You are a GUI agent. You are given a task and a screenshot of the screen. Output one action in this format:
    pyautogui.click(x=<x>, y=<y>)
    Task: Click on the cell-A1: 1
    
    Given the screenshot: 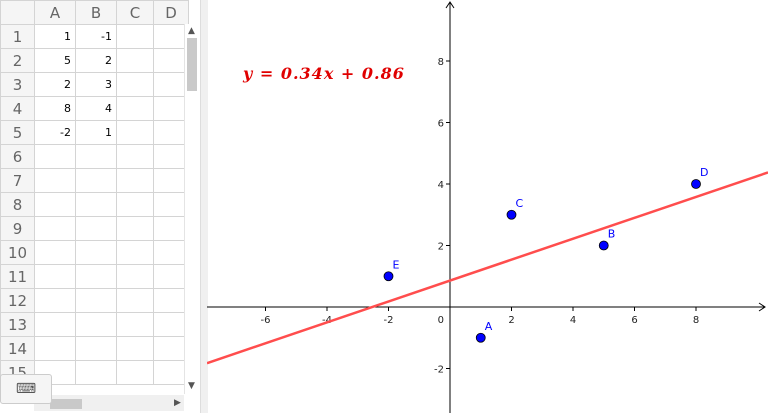 What is the action you would take?
    pyautogui.click(x=55, y=36)
    